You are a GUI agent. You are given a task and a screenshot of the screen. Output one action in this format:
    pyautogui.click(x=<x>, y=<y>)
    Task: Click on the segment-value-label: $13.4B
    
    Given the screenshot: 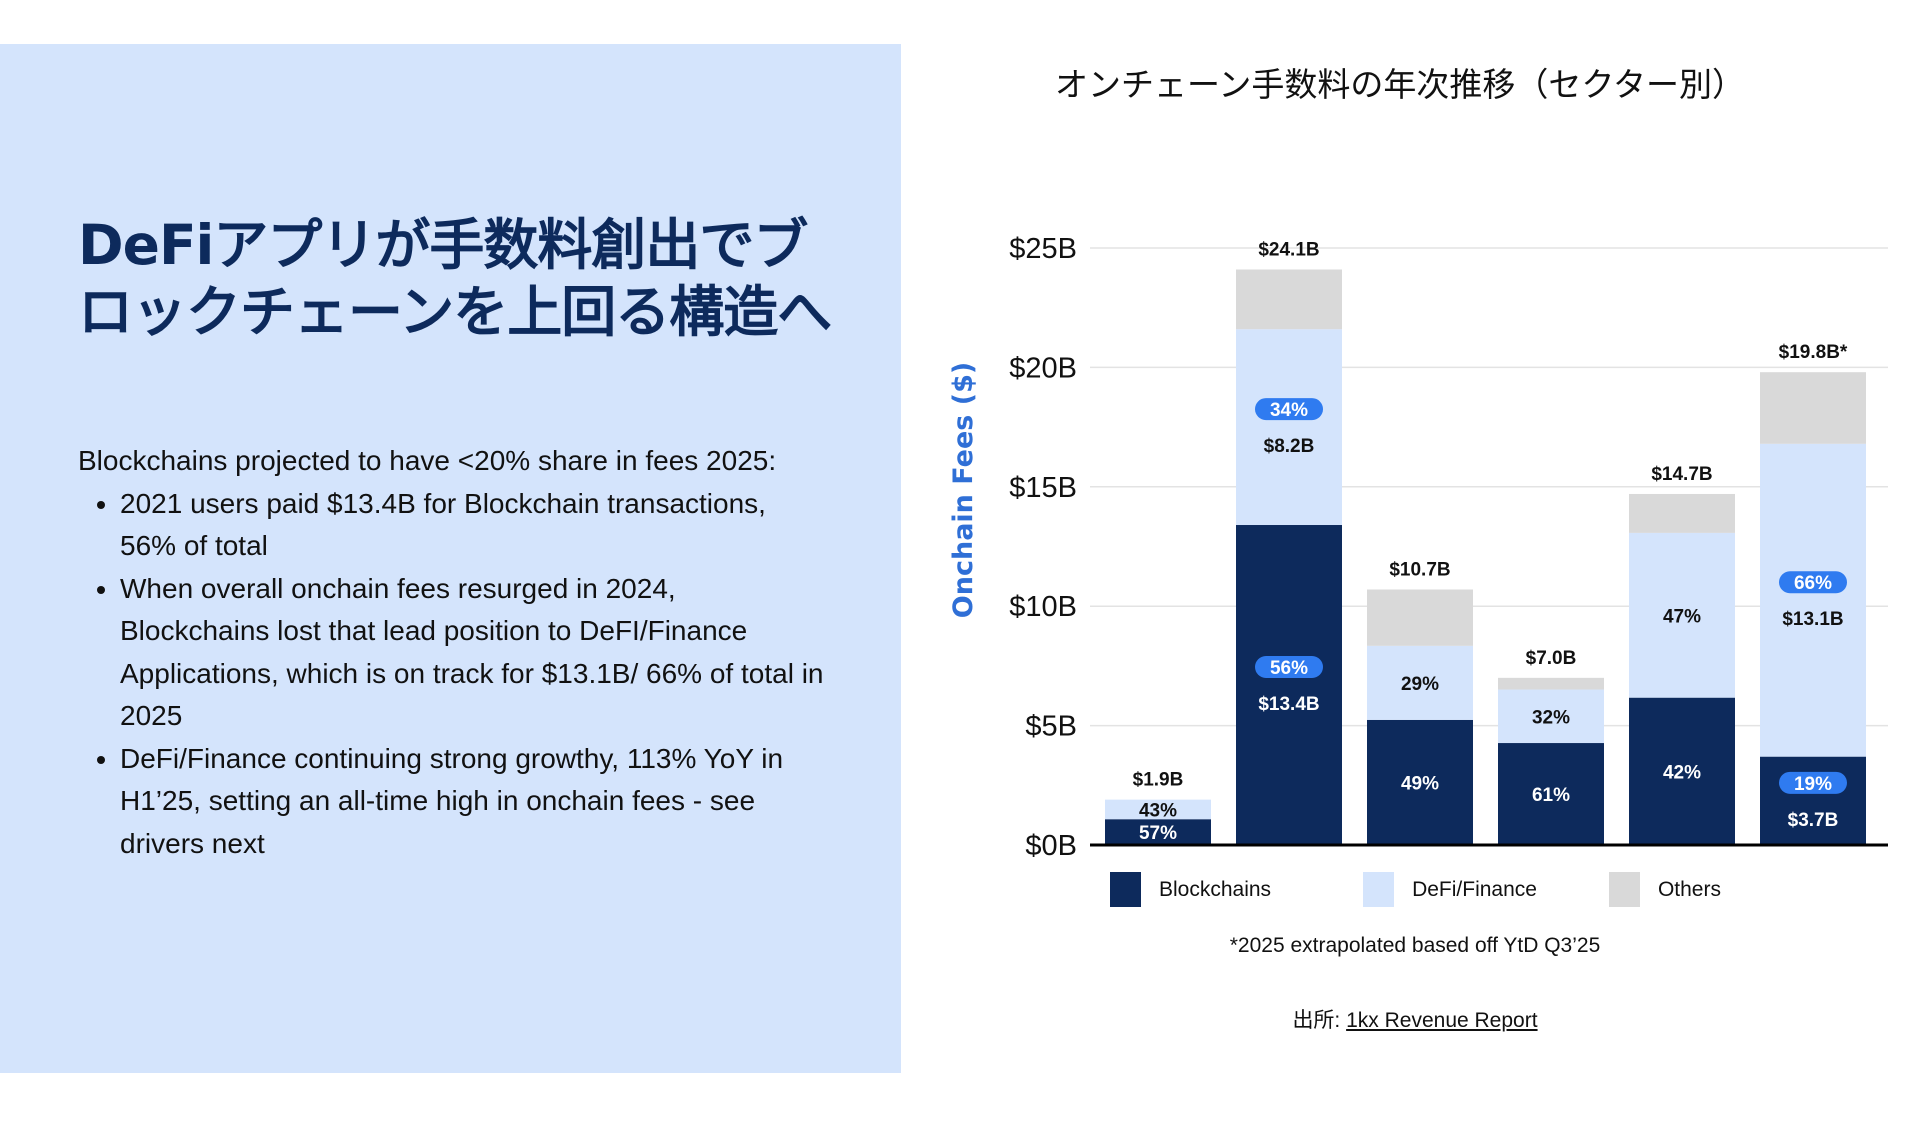 What is the action you would take?
    pyautogui.click(x=1288, y=704)
    